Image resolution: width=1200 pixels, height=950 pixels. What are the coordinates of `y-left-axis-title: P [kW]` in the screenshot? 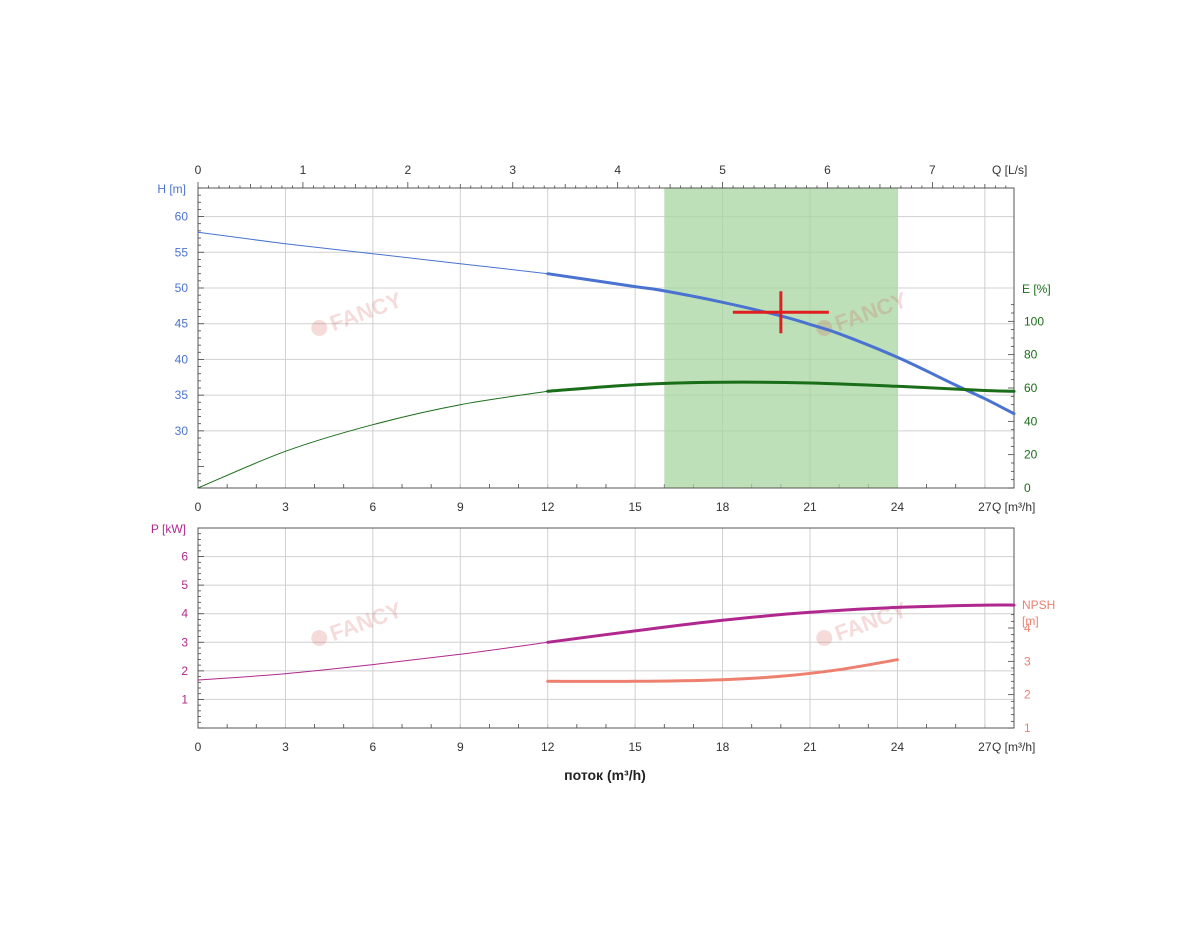 It's located at (168, 529).